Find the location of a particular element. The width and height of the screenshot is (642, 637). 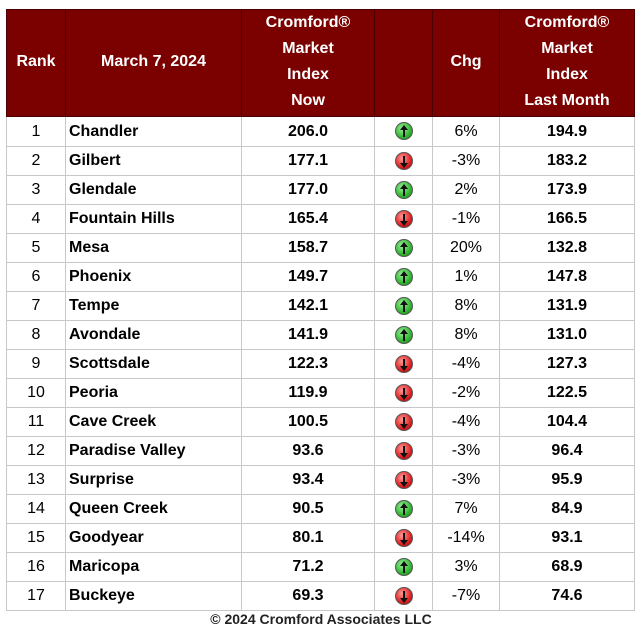

city-name-cell: Paradise Valley is located at coordinates (153, 451).